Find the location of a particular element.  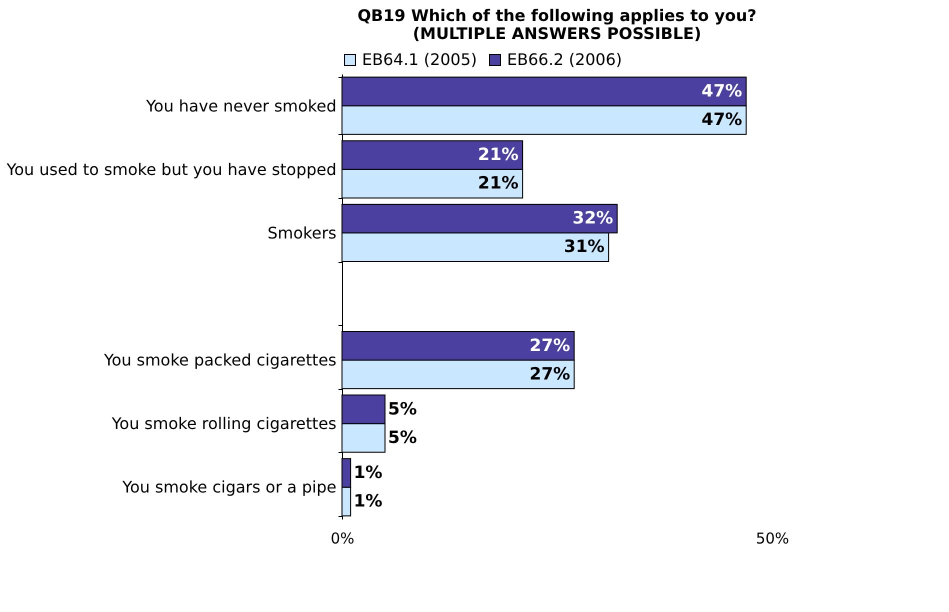

y-tick-label: You smoke packed cigarettes is located at coordinates (219, 360).